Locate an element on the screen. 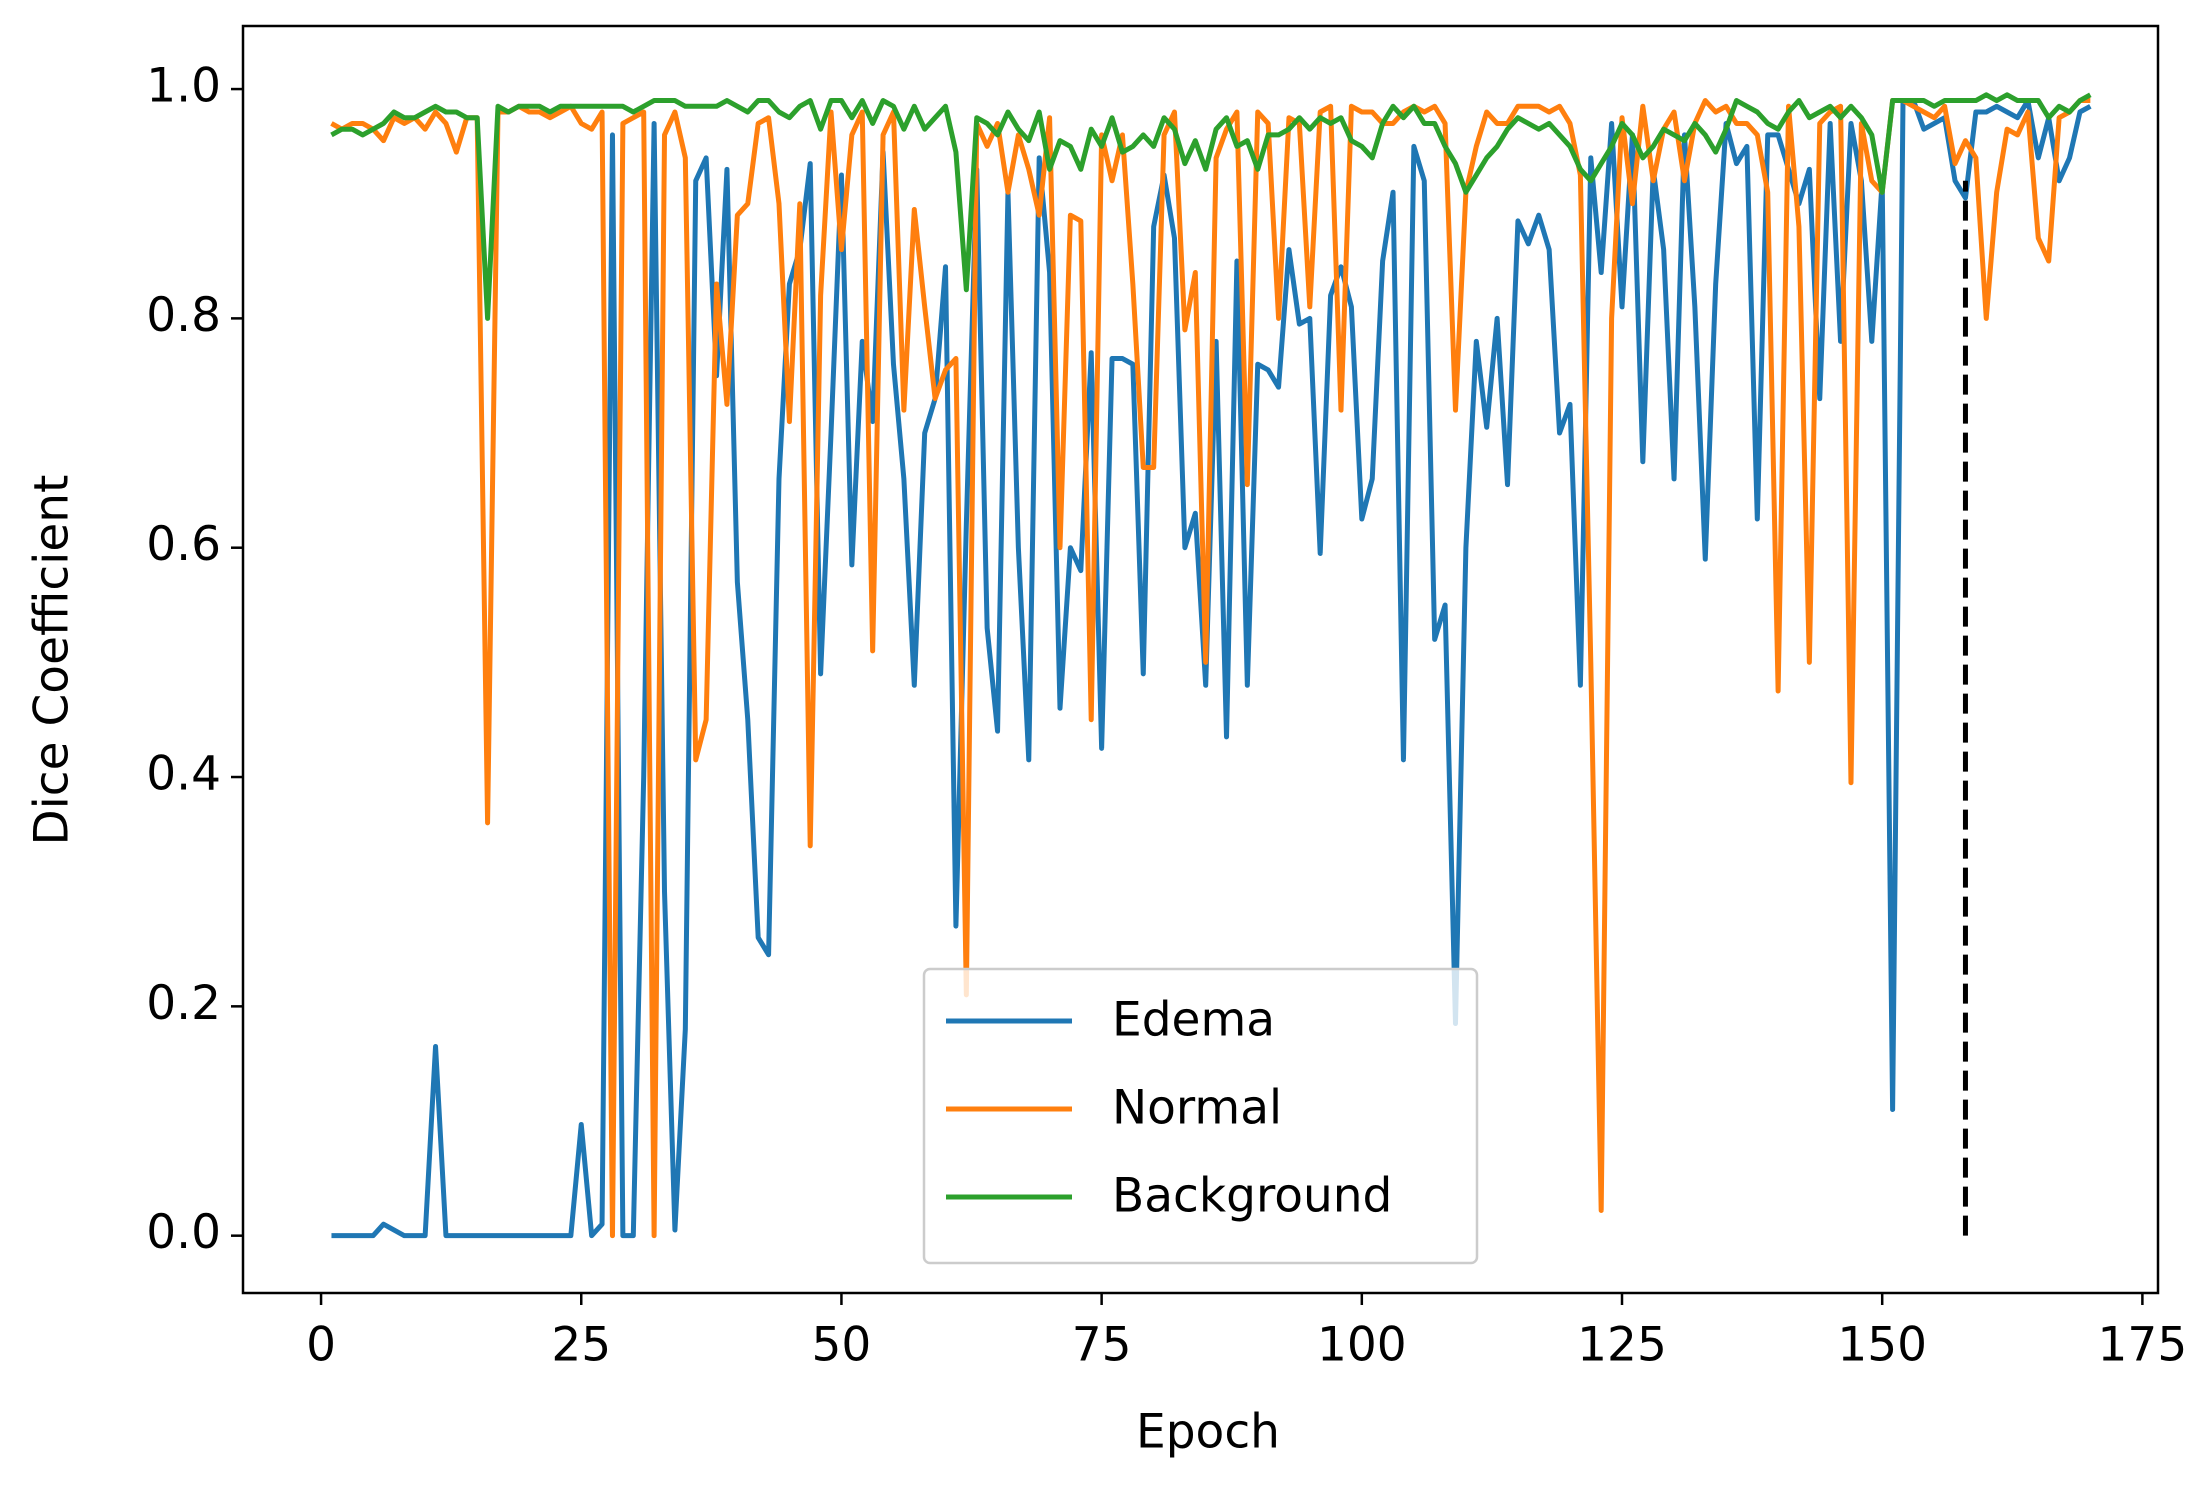 Image resolution: width=2212 pixels, height=1490 pixels. x-tick-label: 175 is located at coordinates (2143, 1345).